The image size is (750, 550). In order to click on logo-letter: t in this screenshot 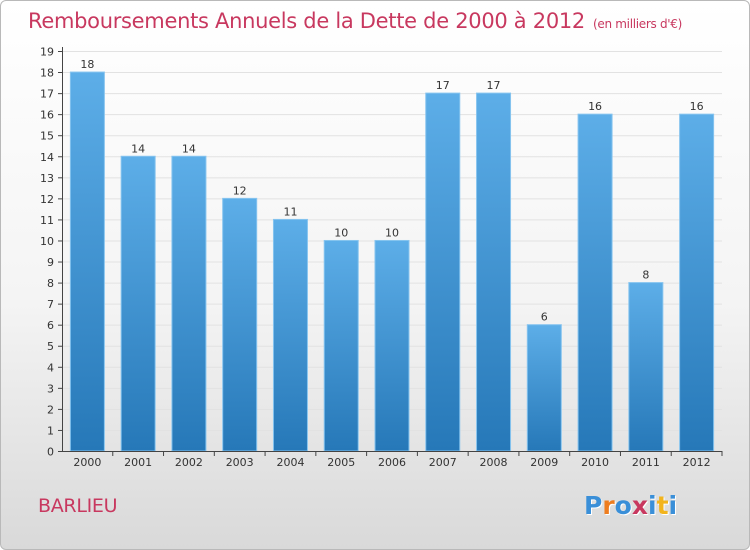, I will do `click(662, 505)`.